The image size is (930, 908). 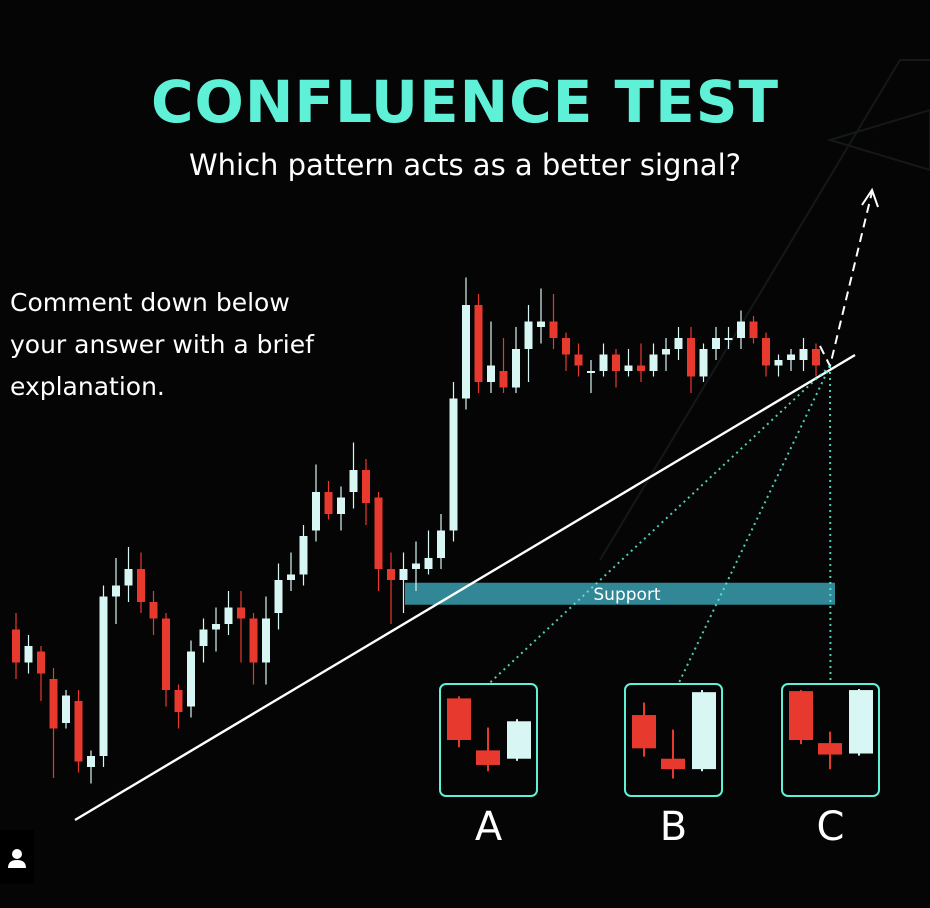 What do you see at coordinates (465, 165) in the screenshot?
I see `page-subtitle: Which pattern acts as a better signal?` at bounding box center [465, 165].